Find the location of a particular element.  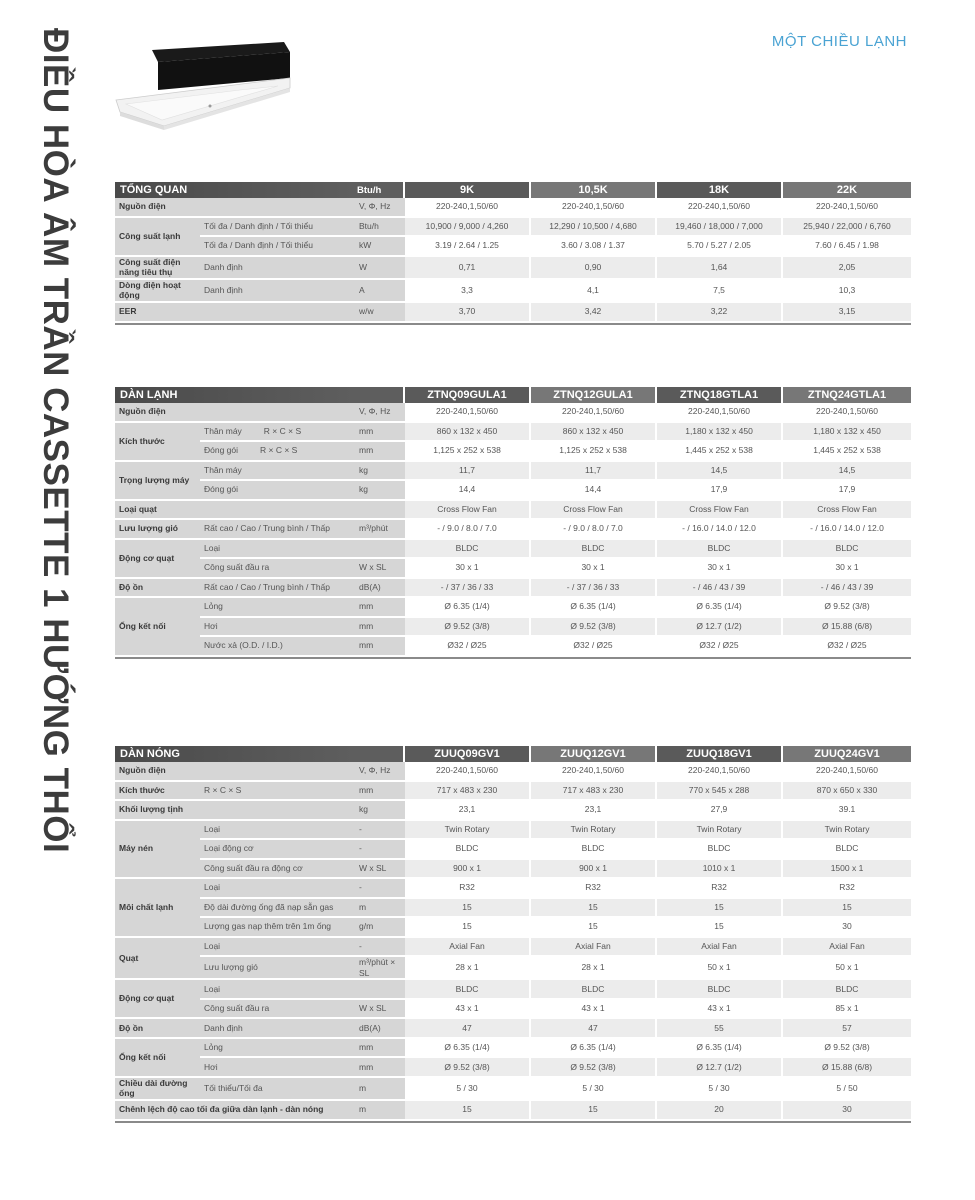

row-group-label: Môi chất lạnh is located at coordinates (157, 908).